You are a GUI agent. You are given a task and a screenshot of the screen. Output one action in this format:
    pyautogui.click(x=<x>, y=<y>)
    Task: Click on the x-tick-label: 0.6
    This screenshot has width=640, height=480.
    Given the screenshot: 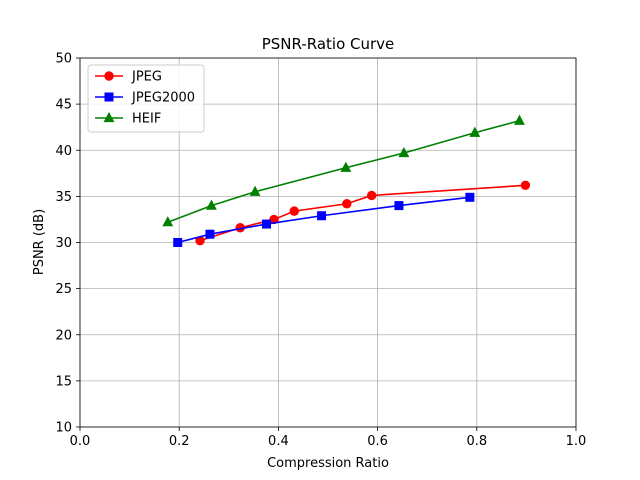 What is the action you would take?
    pyautogui.click(x=377, y=441)
    